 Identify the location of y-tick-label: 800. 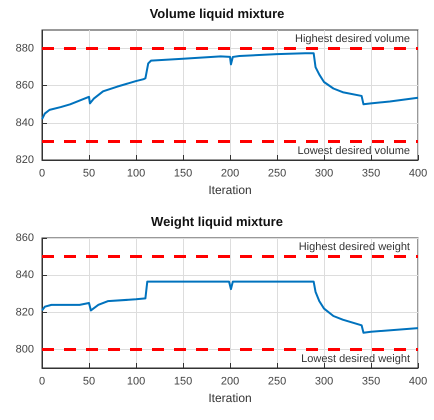
(25, 349).